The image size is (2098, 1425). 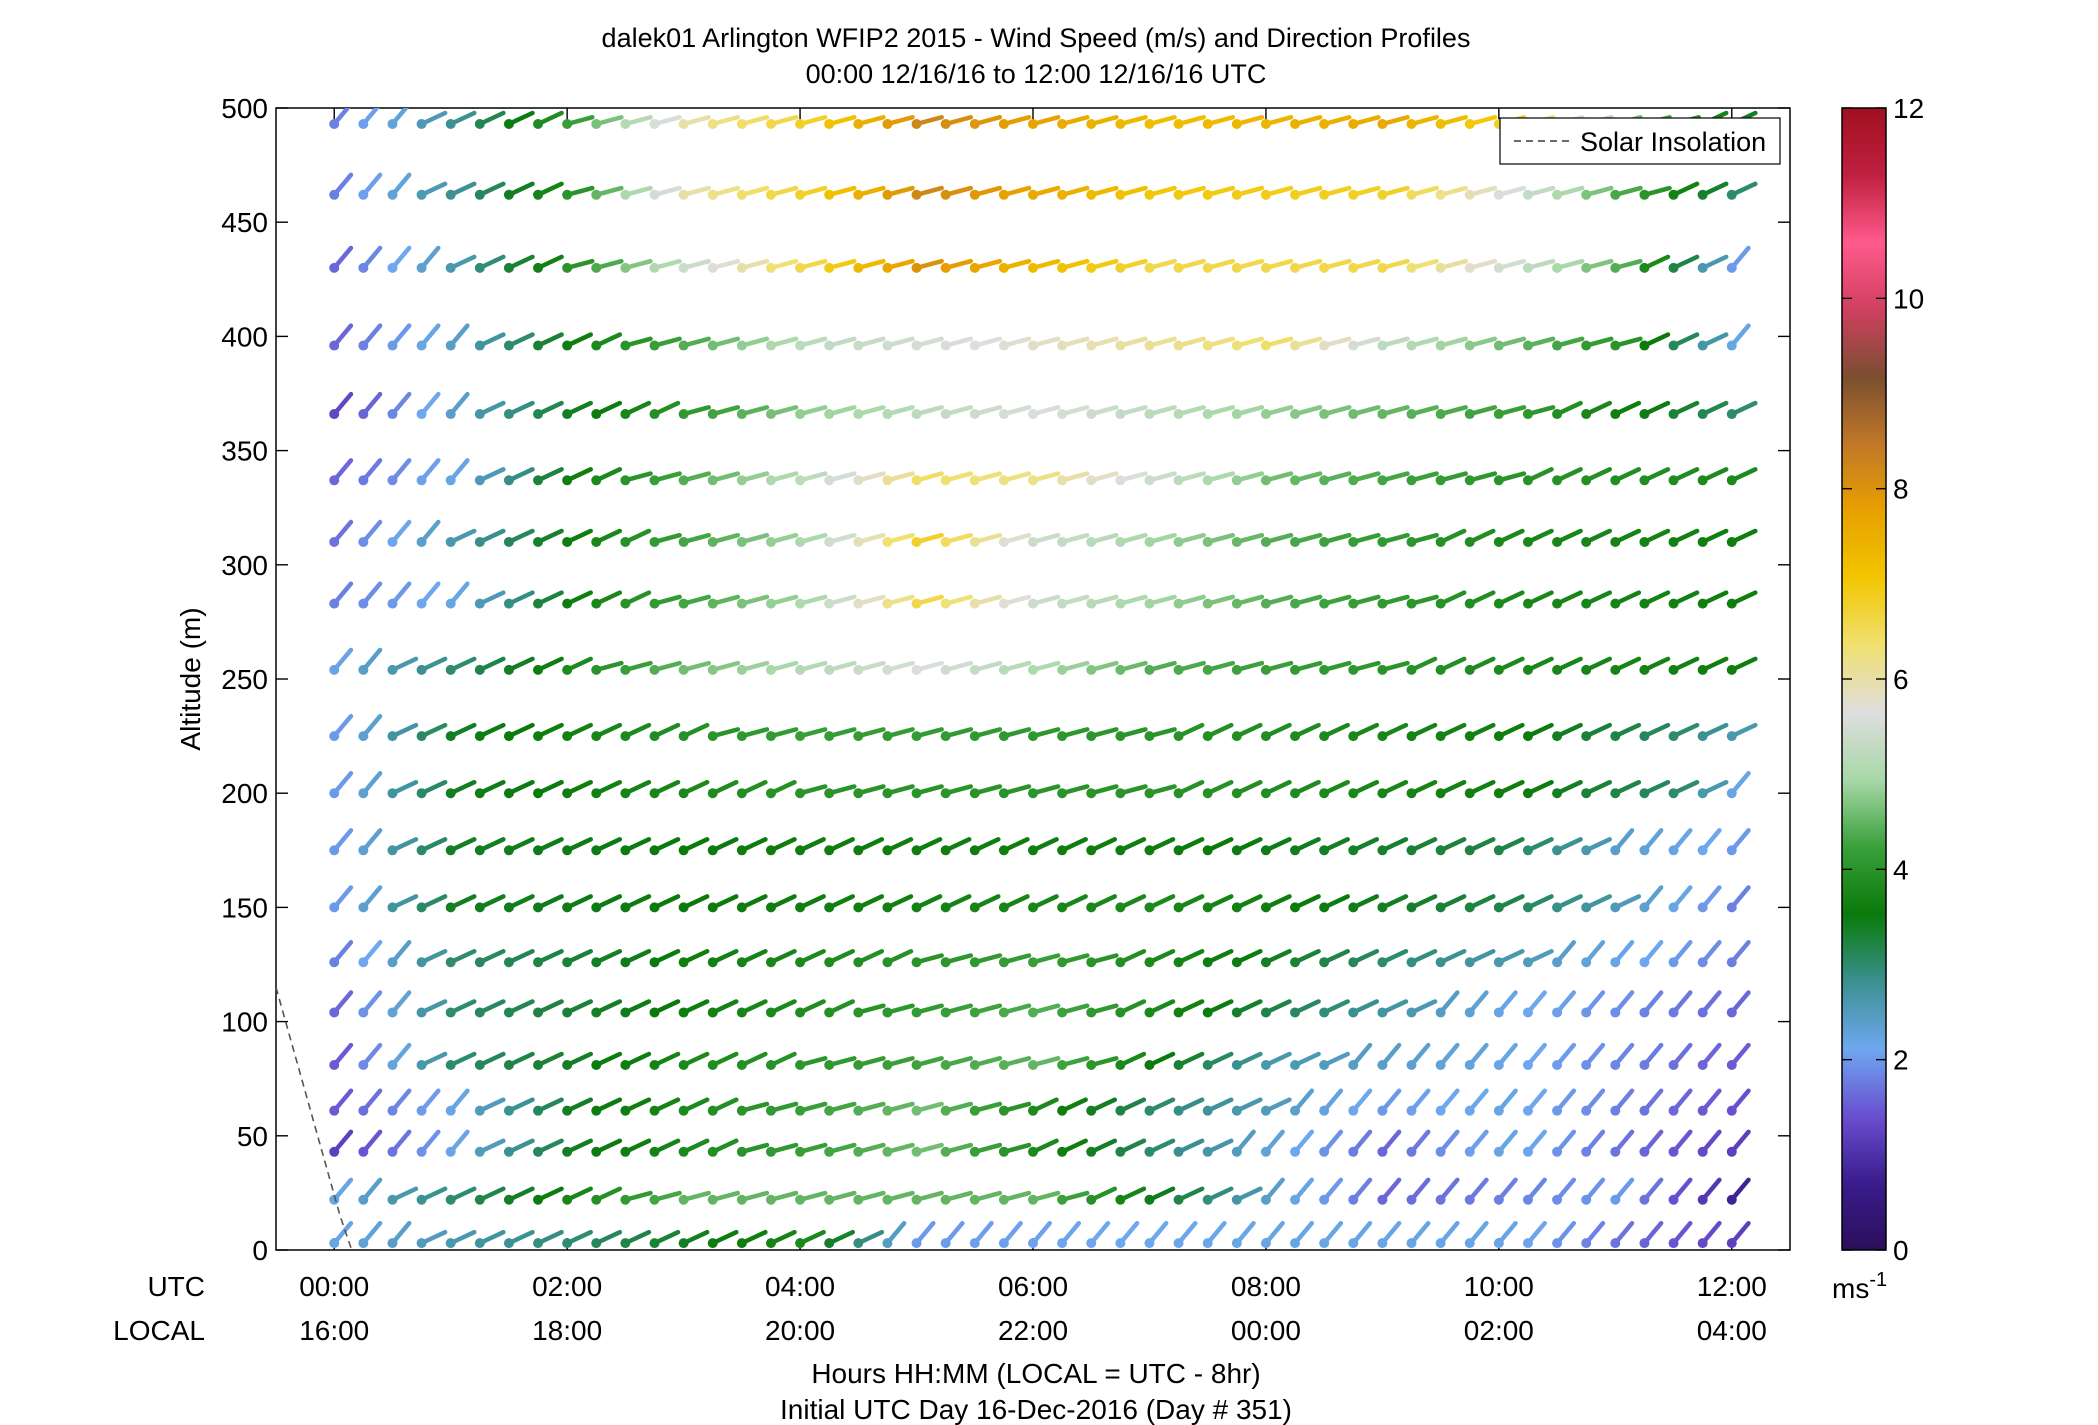 What do you see at coordinates (260, 1250) in the screenshot?
I see `y-tick-label: 0` at bounding box center [260, 1250].